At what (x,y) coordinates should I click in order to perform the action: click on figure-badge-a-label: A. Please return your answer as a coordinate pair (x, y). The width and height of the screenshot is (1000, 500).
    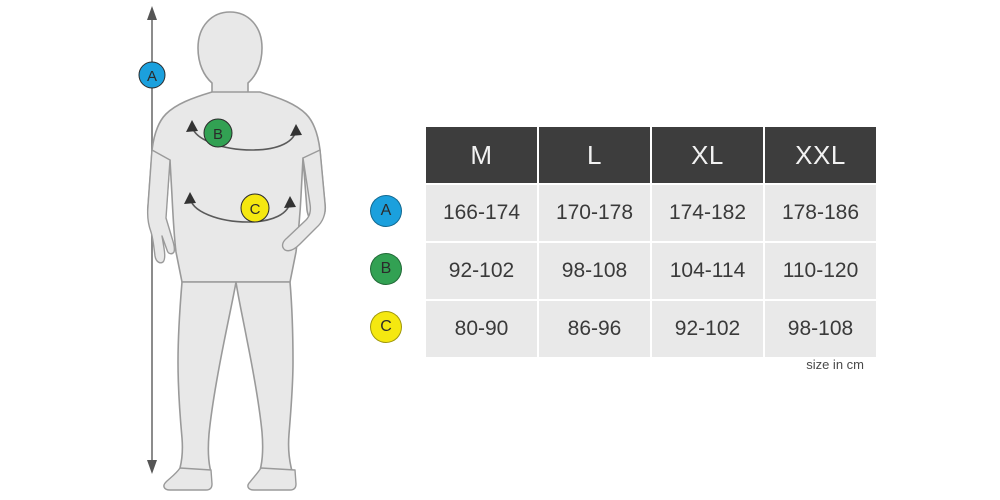
    Looking at the image, I should click on (152, 76).